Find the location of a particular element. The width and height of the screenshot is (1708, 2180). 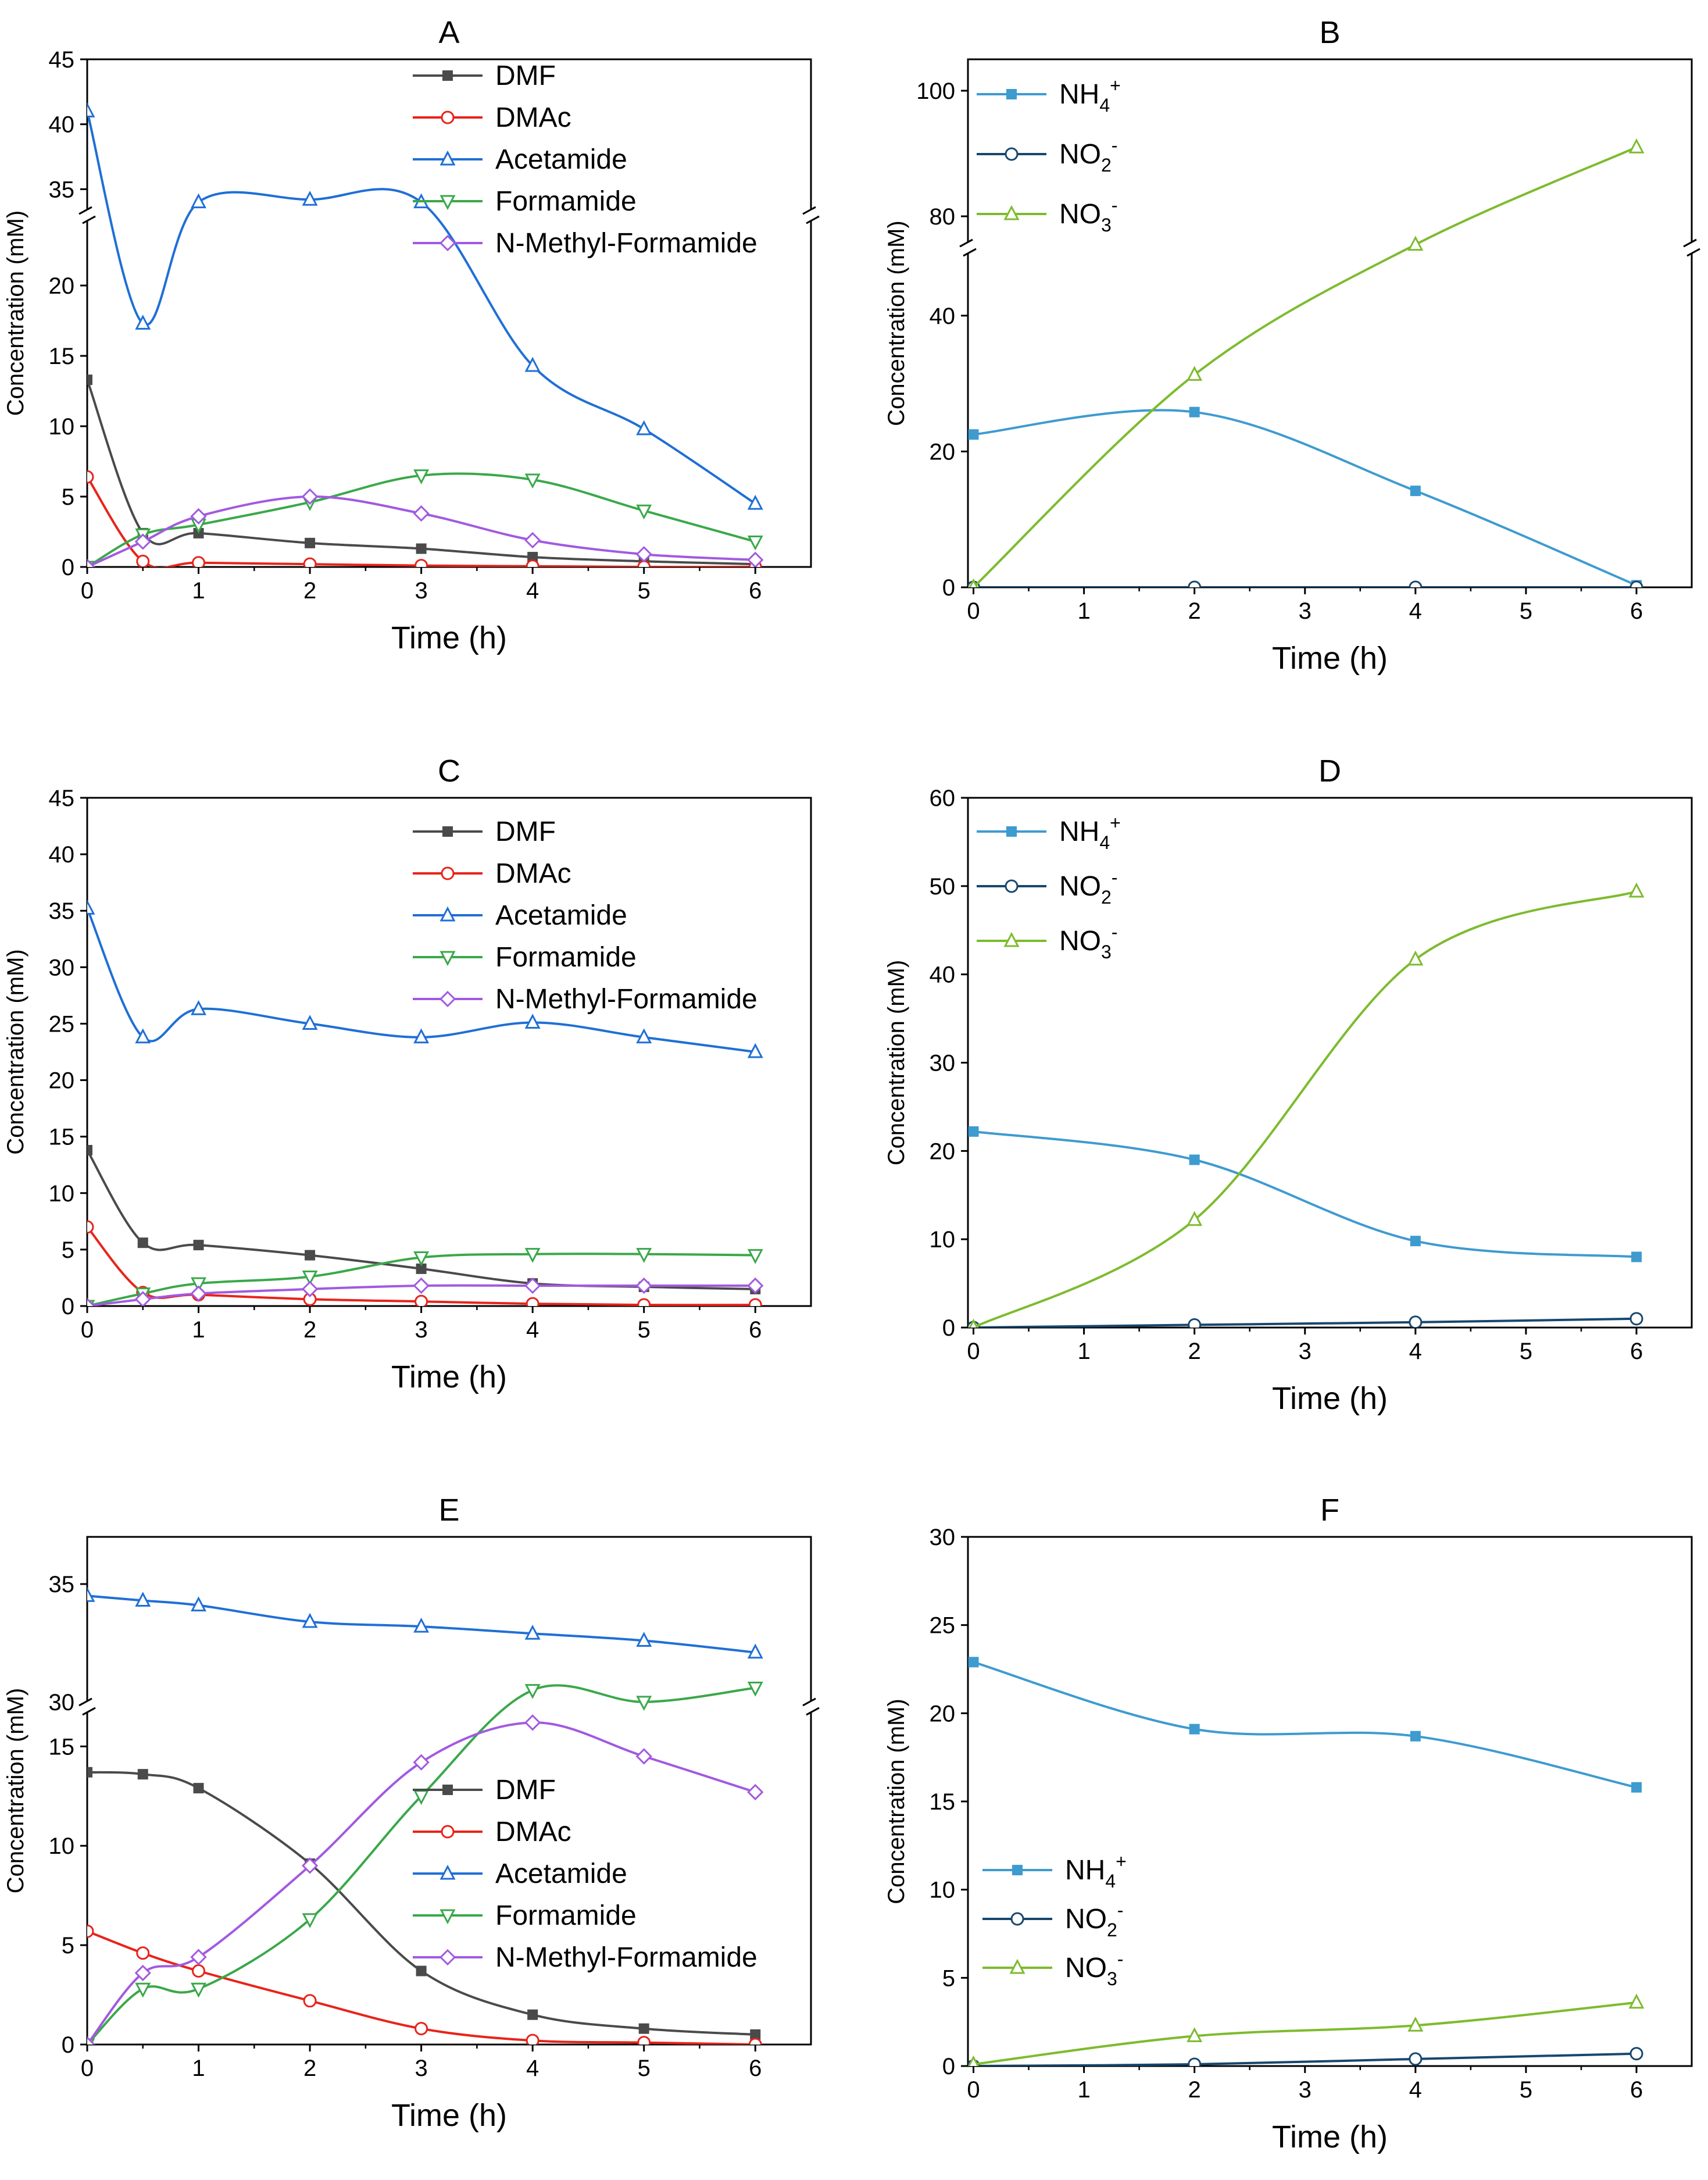

y-tick-label: 40 is located at coordinates (62, 125).